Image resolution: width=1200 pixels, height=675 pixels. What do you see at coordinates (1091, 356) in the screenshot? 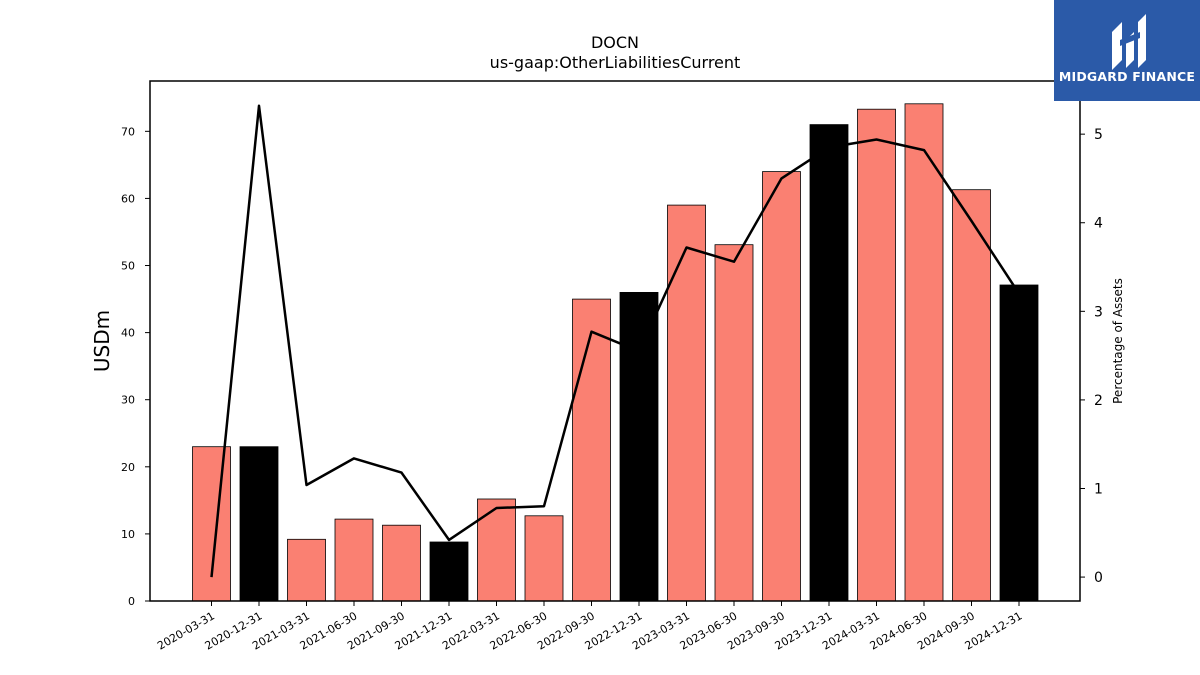
I see `right-axis: 0 1 2 3 4 5` at bounding box center [1091, 356].